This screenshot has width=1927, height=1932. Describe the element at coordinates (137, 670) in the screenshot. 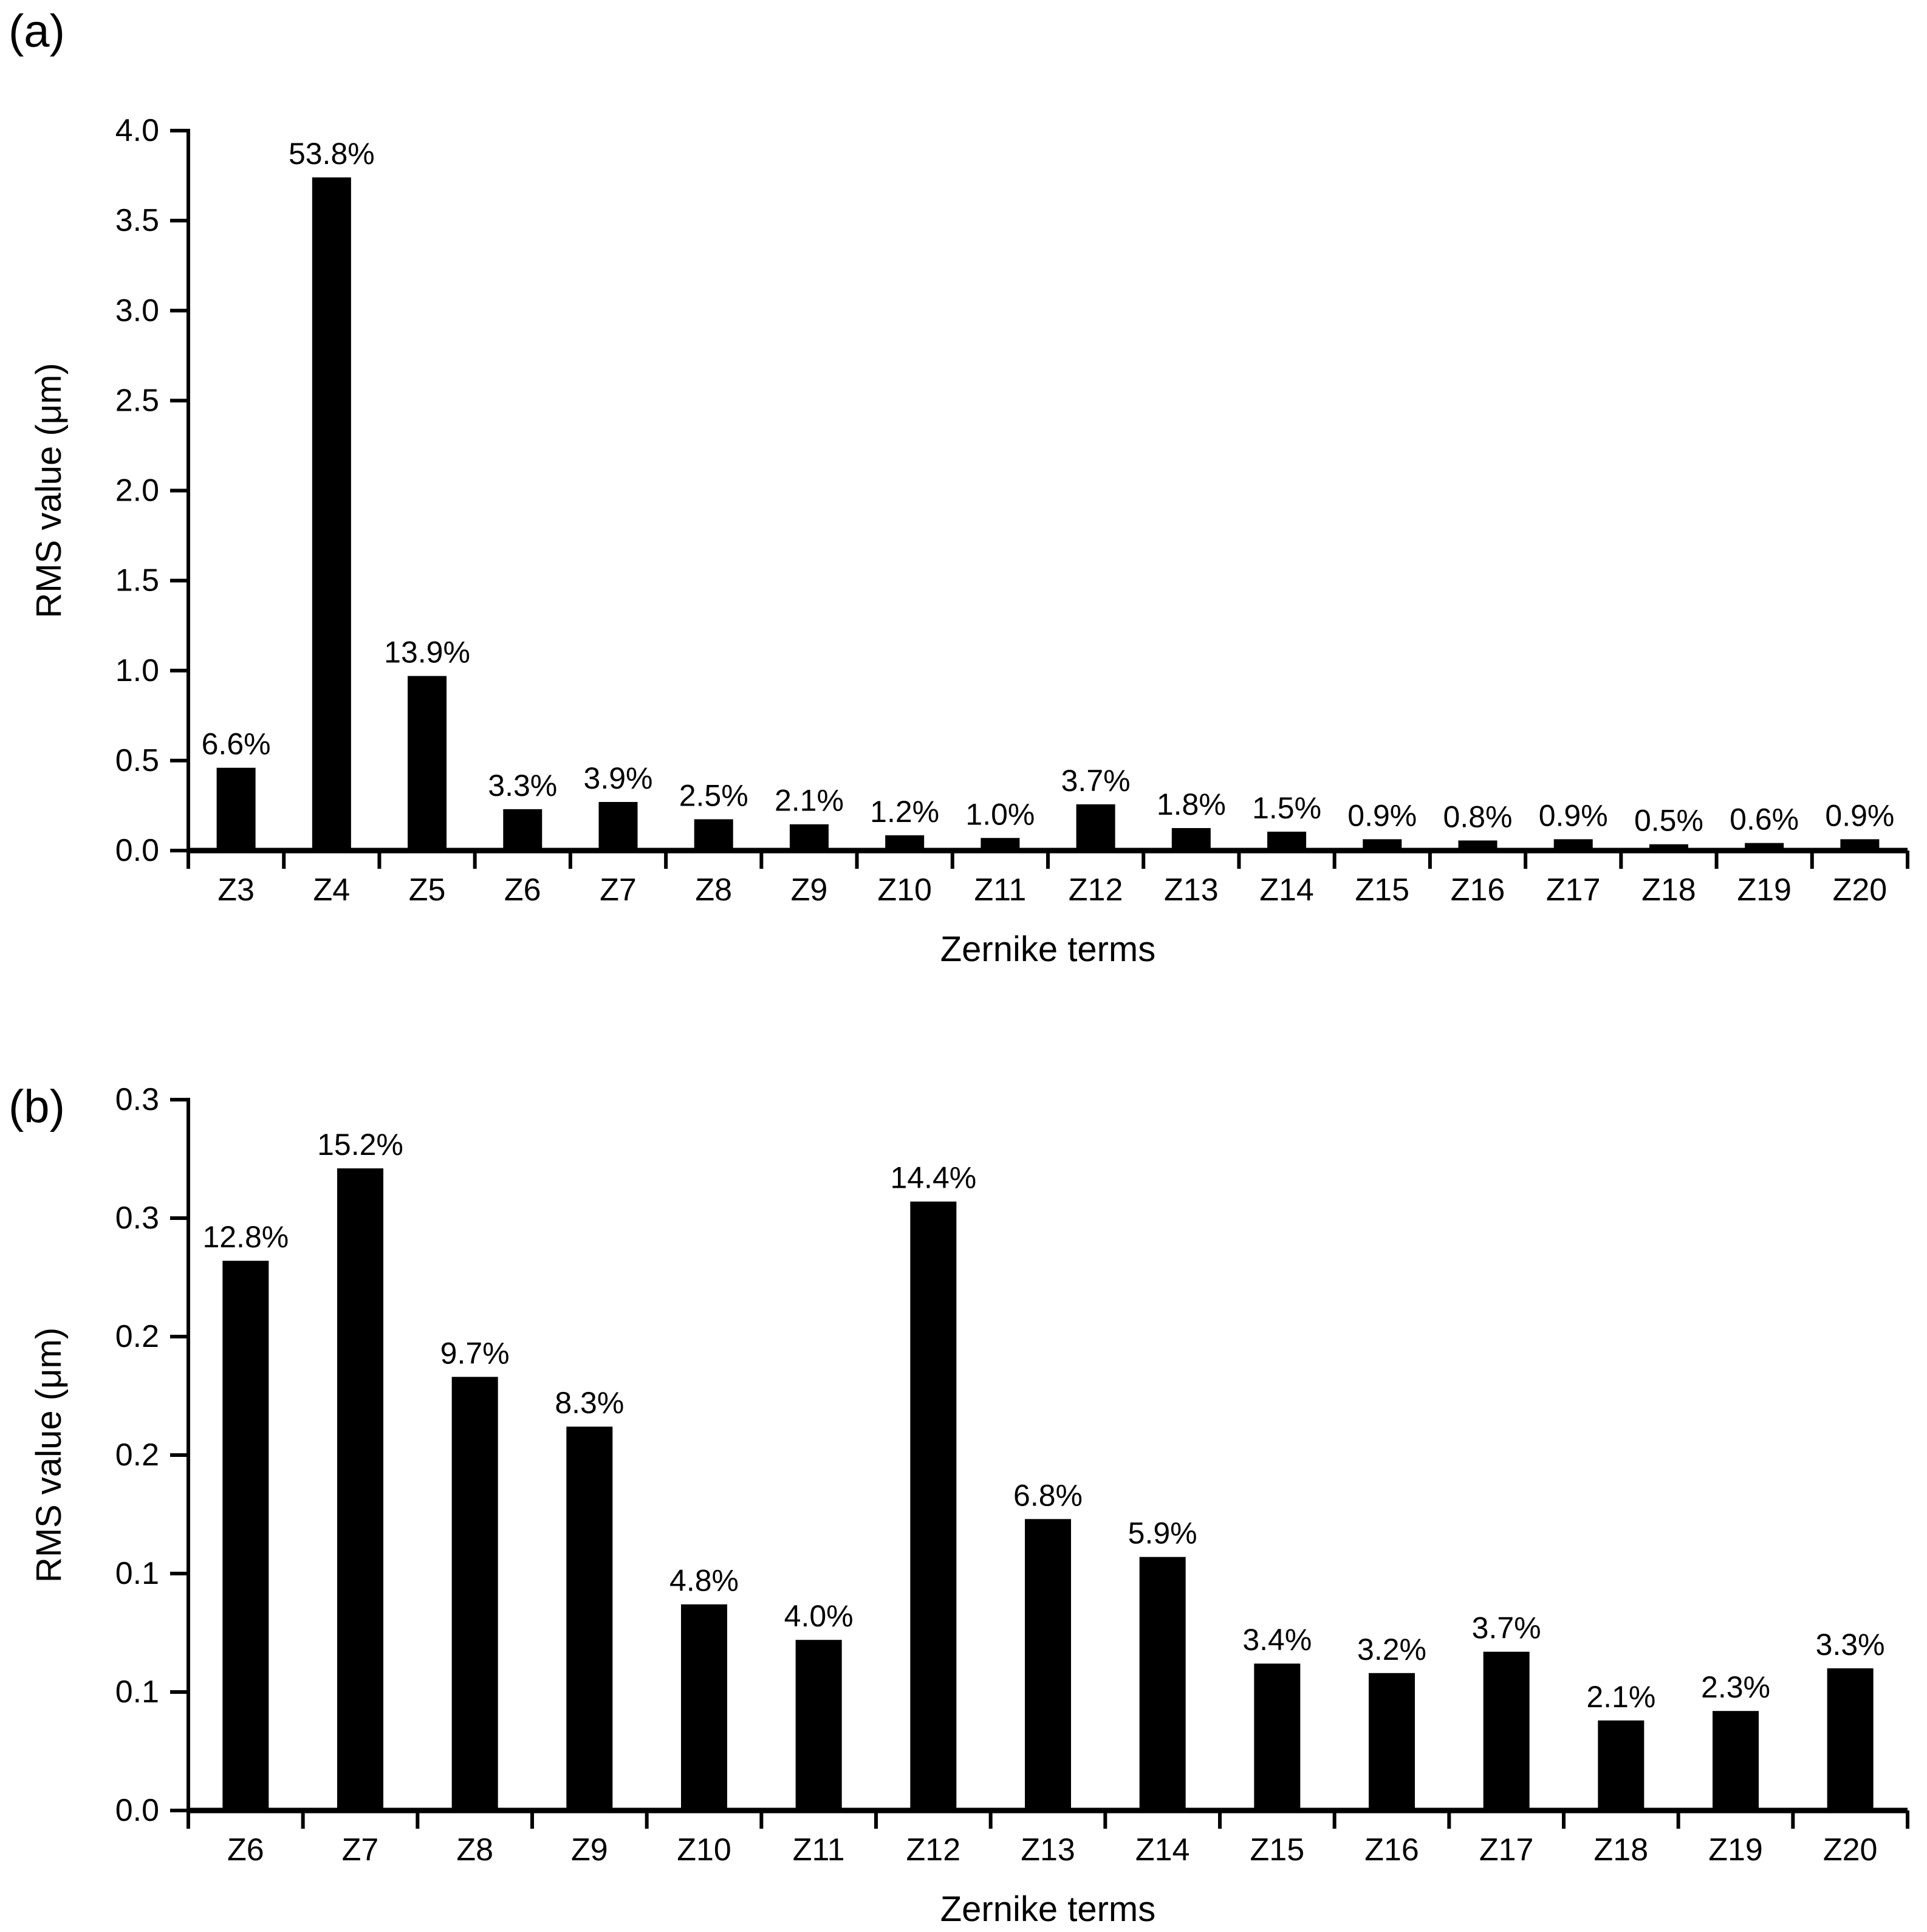

I see `y-tick-label: 1.0` at that location.